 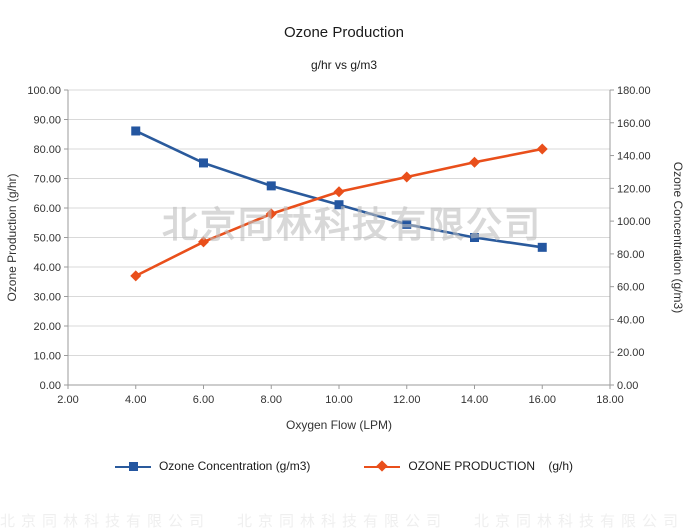 What do you see at coordinates (634, 91) in the screenshot?
I see `svg-text: 180.00` at bounding box center [634, 91].